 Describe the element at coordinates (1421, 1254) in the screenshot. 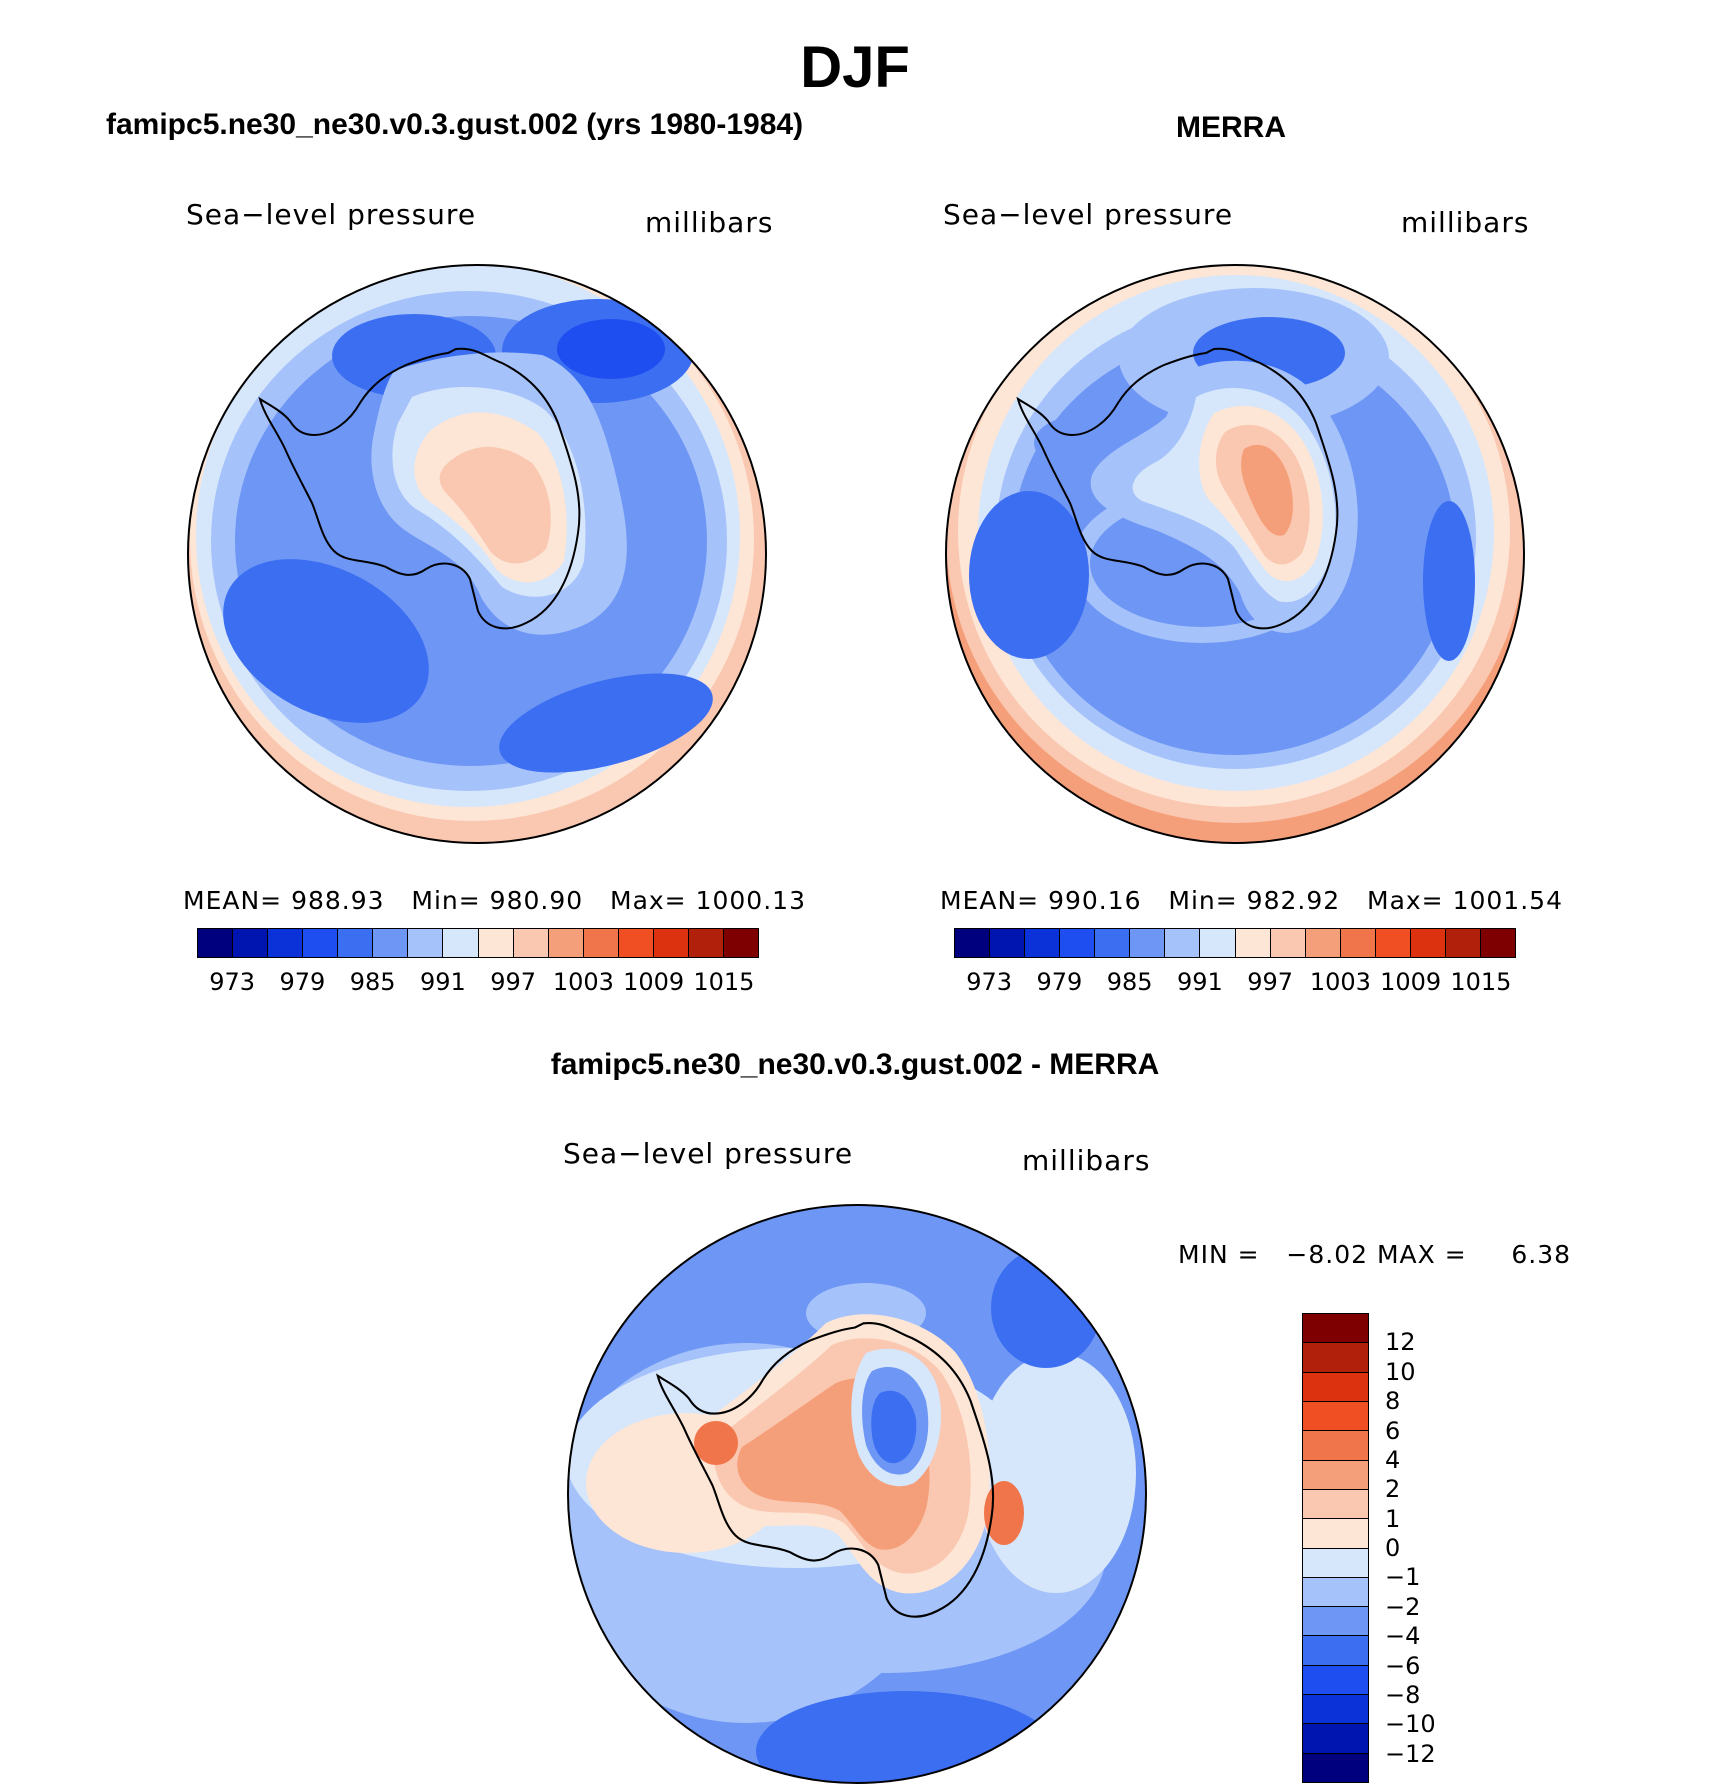

I see `diff-max-label: MAX =` at that location.